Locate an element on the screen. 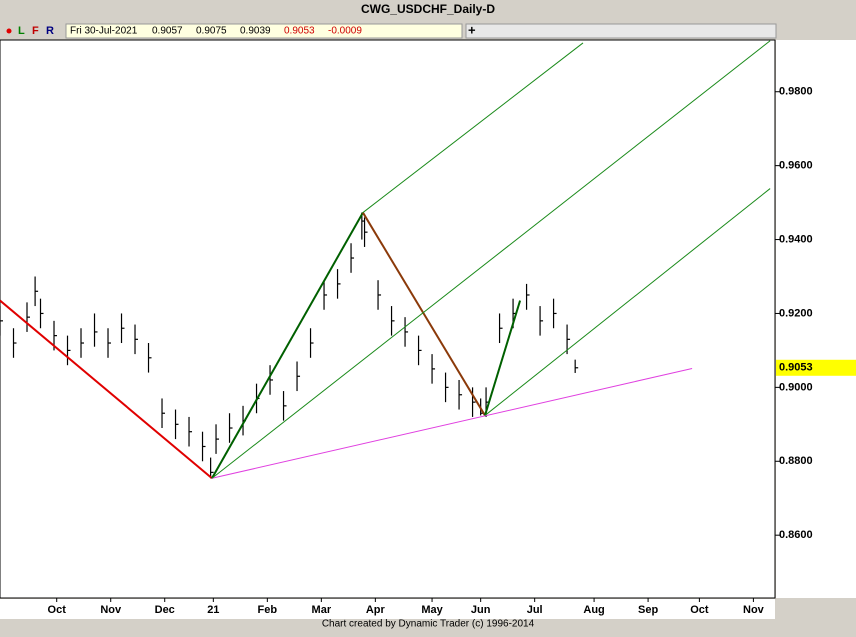  info-bar-extra is located at coordinates (621, 31).